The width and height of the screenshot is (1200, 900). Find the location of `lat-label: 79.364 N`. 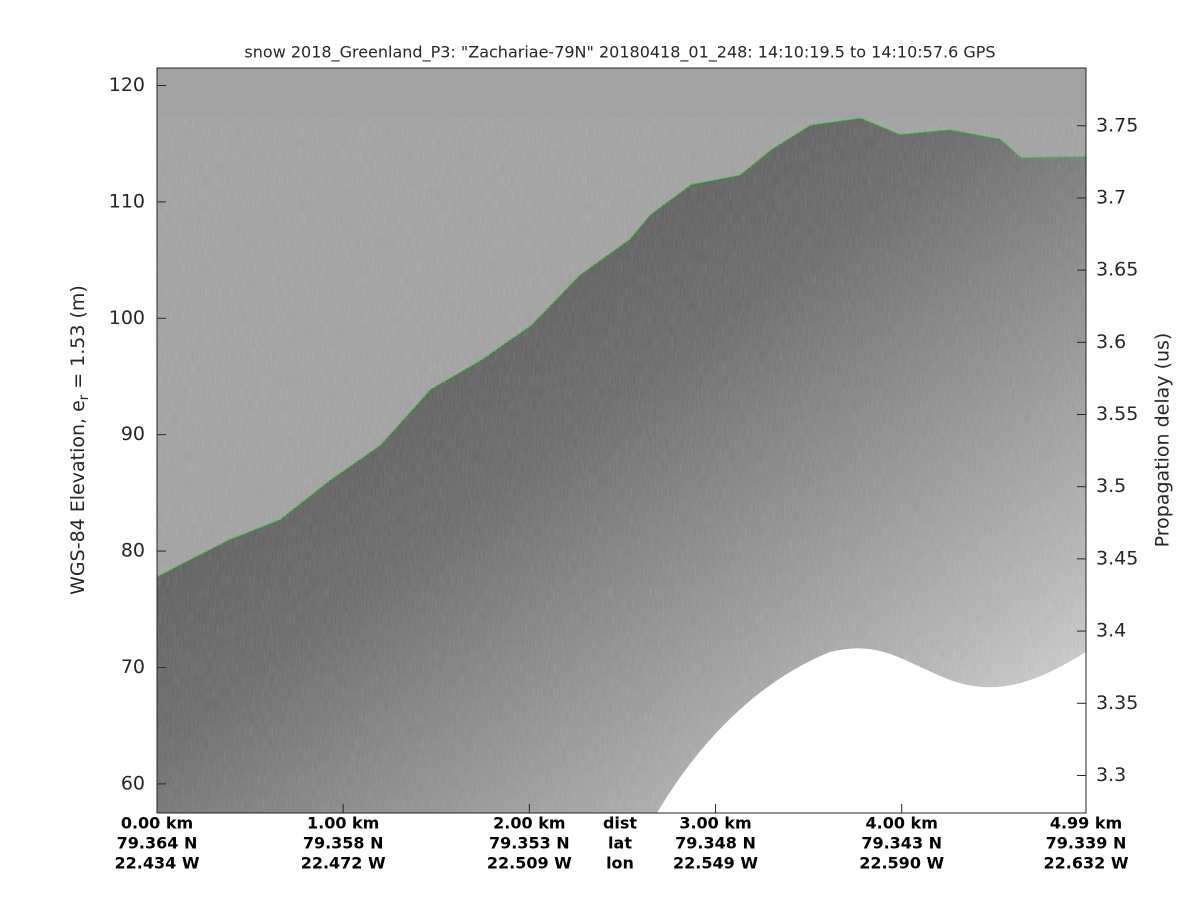

lat-label: 79.364 N is located at coordinates (157, 843).